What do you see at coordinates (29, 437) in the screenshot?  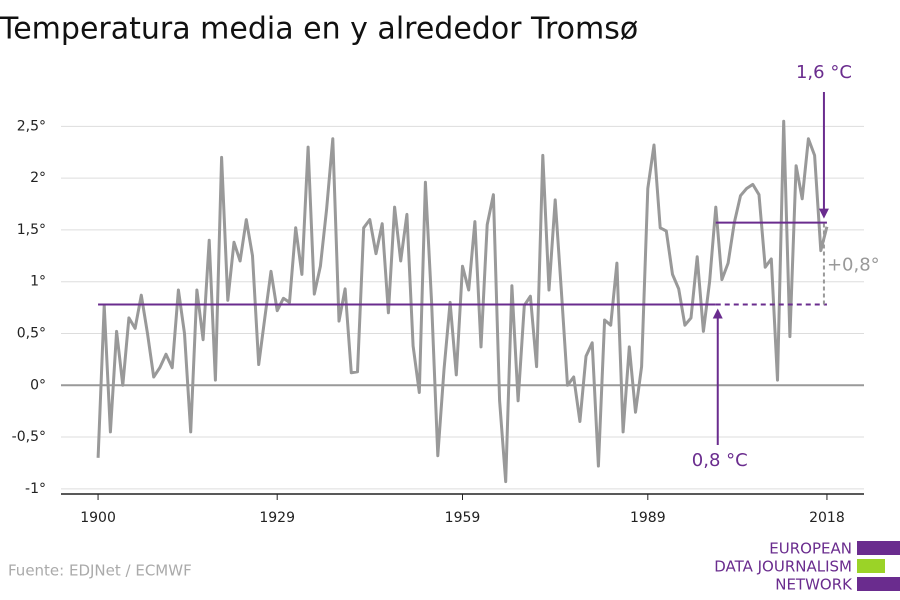 I see `y-tick-label: -0,5°` at bounding box center [29, 437].